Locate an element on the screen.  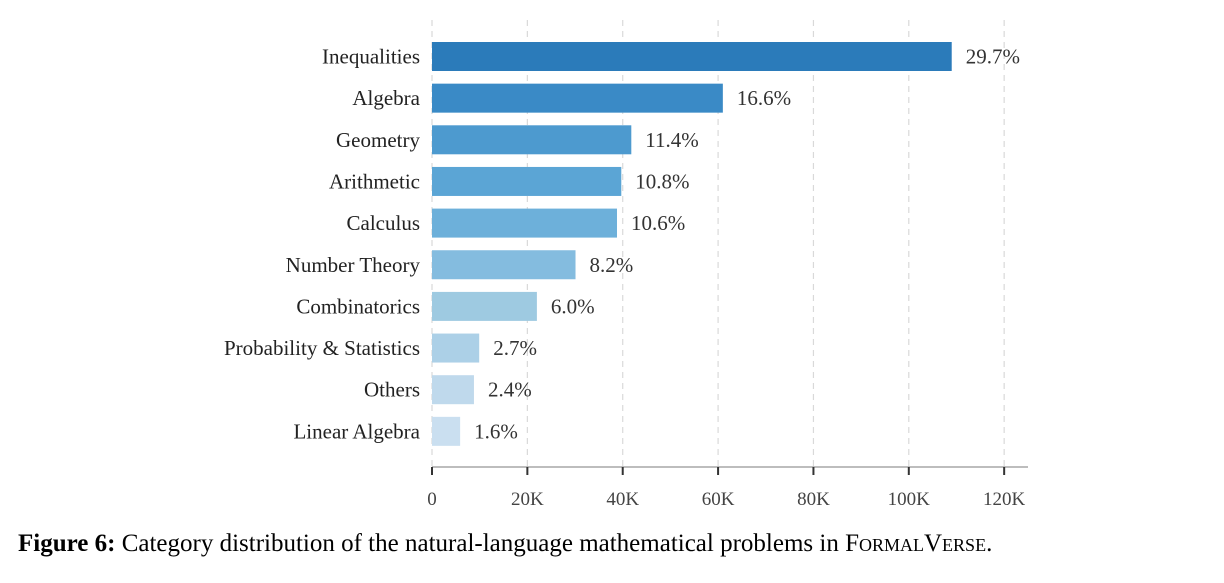
category-label-algebra: Algebra is located at coordinates (386, 98).